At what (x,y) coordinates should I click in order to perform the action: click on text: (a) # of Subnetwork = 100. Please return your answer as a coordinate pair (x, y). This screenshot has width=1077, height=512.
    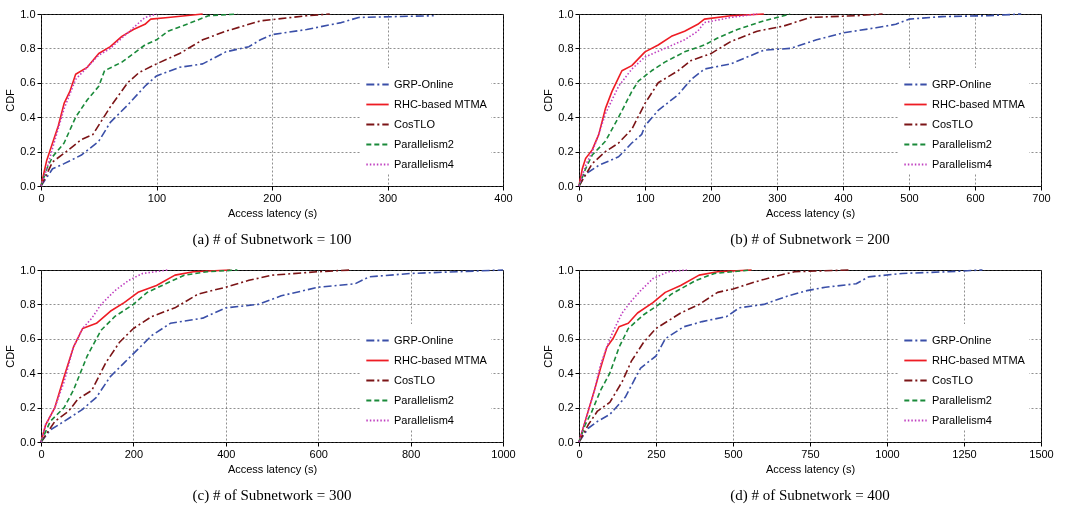
    Looking at the image, I should click on (272, 239).